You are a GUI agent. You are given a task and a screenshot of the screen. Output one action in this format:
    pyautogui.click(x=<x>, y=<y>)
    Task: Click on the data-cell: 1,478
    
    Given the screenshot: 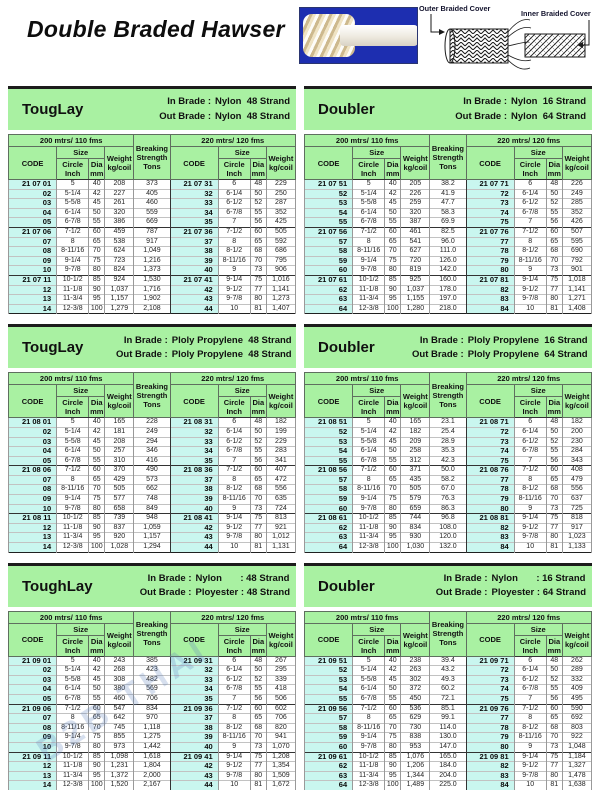 What is the action you would take?
    pyautogui.click(x=577, y=775)
    